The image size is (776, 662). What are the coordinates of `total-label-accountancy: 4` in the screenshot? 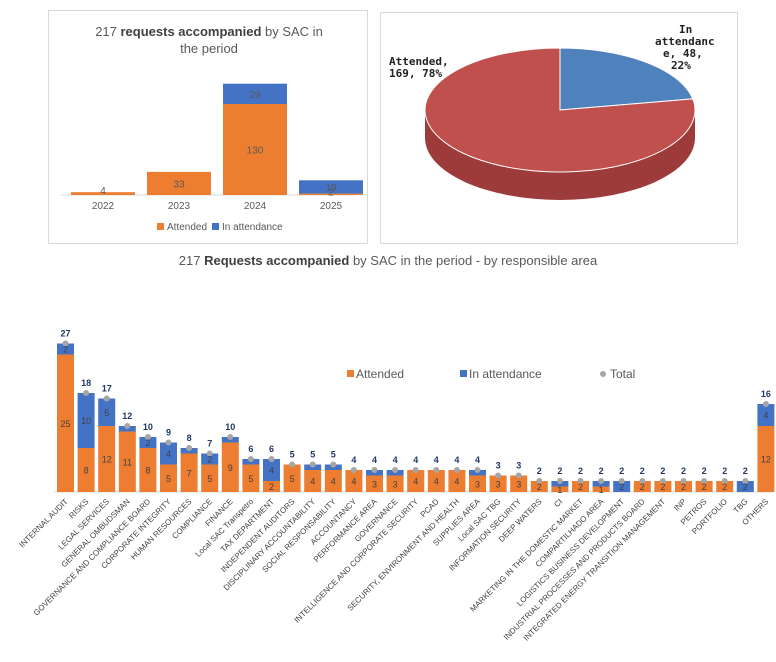 It's located at (353, 460).